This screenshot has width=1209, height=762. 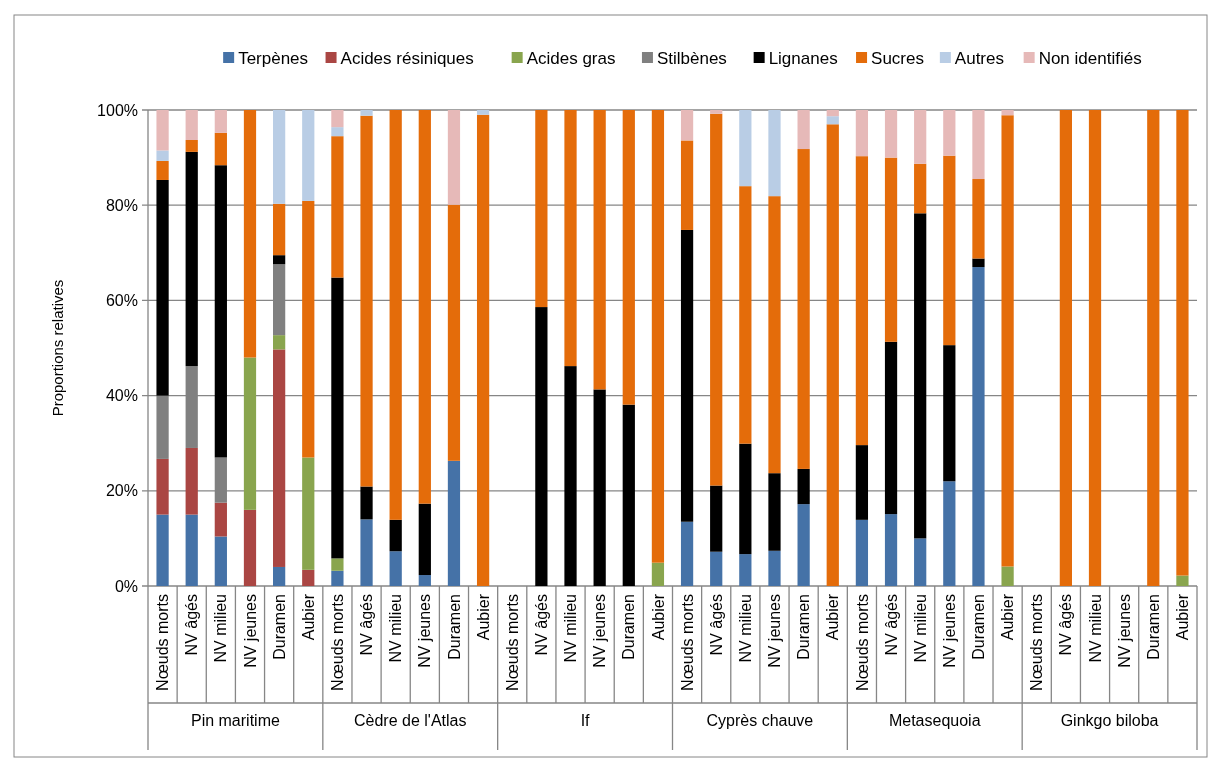 What do you see at coordinates (126, 586) in the screenshot?
I see `y-tick-label: 0%` at bounding box center [126, 586].